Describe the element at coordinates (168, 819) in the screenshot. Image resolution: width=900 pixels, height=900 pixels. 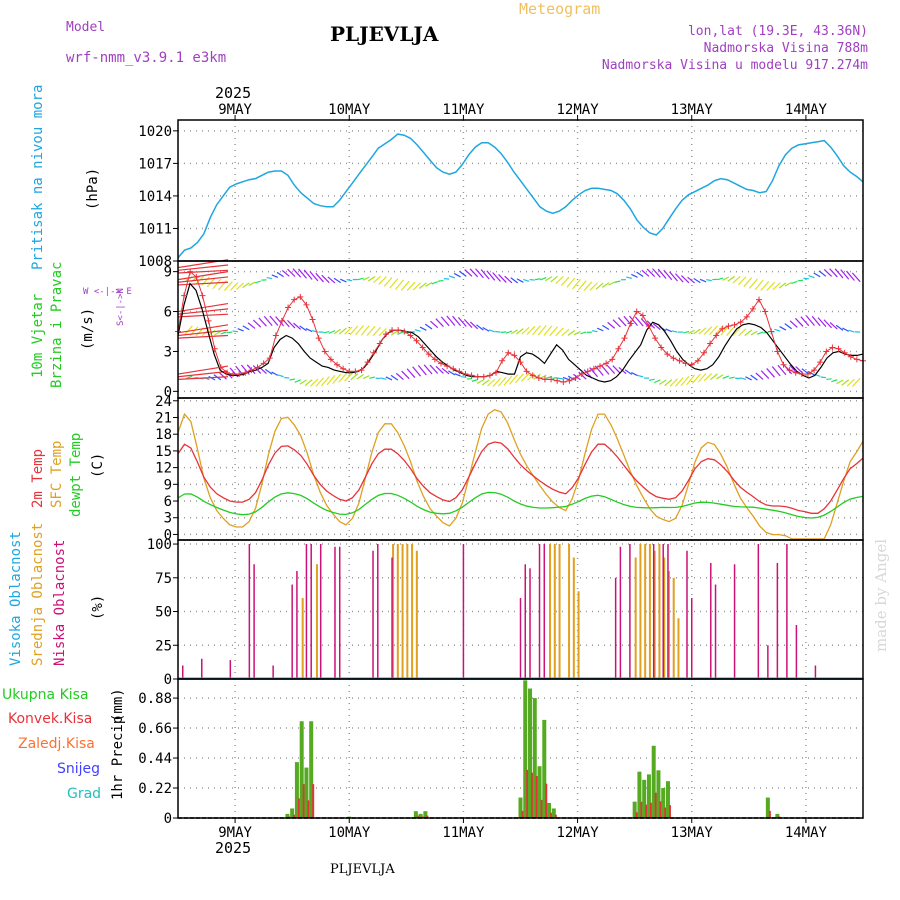
I see `y-tick-label: 0` at that location.